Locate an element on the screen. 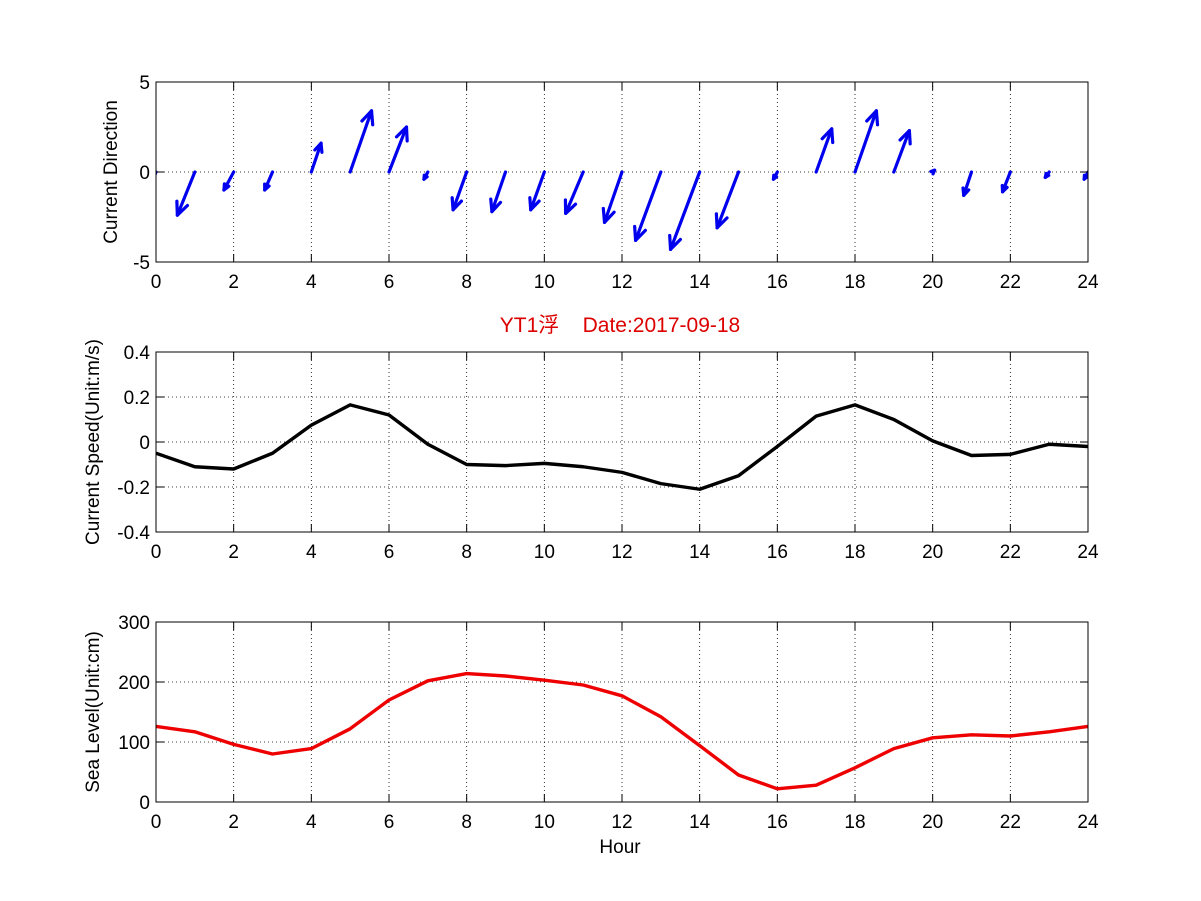  sea-level-x-tick-label: 6 is located at coordinates (389, 822).